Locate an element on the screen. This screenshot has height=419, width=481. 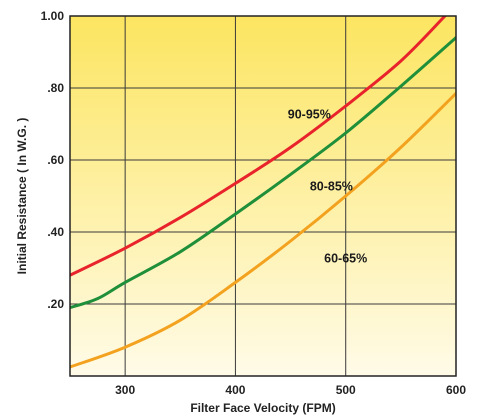
y-tick-label: 1.00 is located at coordinates (53, 16).